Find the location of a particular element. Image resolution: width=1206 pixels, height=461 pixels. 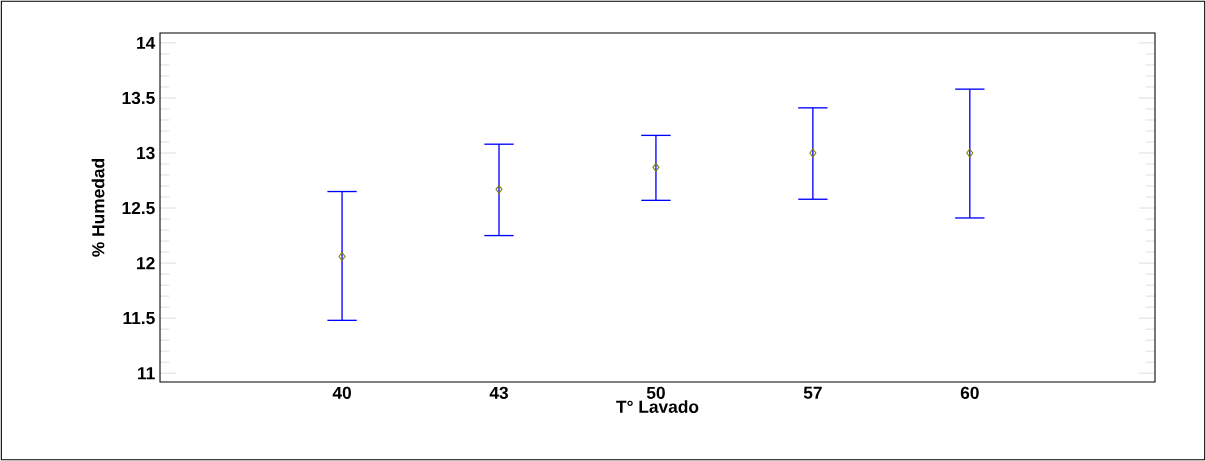

y-tick-label: 13 is located at coordinates (146, 153).